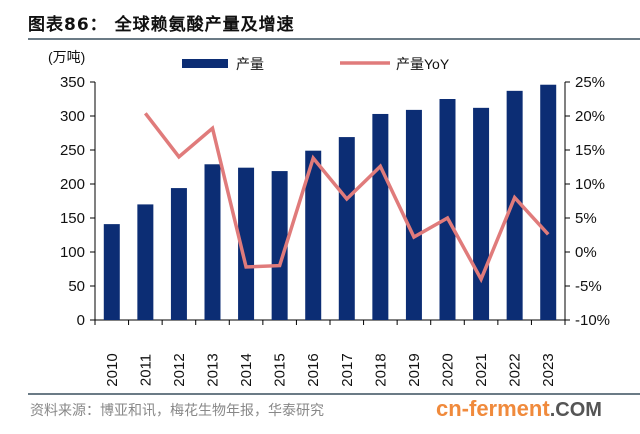  I want to click on x-tick-label: 2018, so click(380, 369).